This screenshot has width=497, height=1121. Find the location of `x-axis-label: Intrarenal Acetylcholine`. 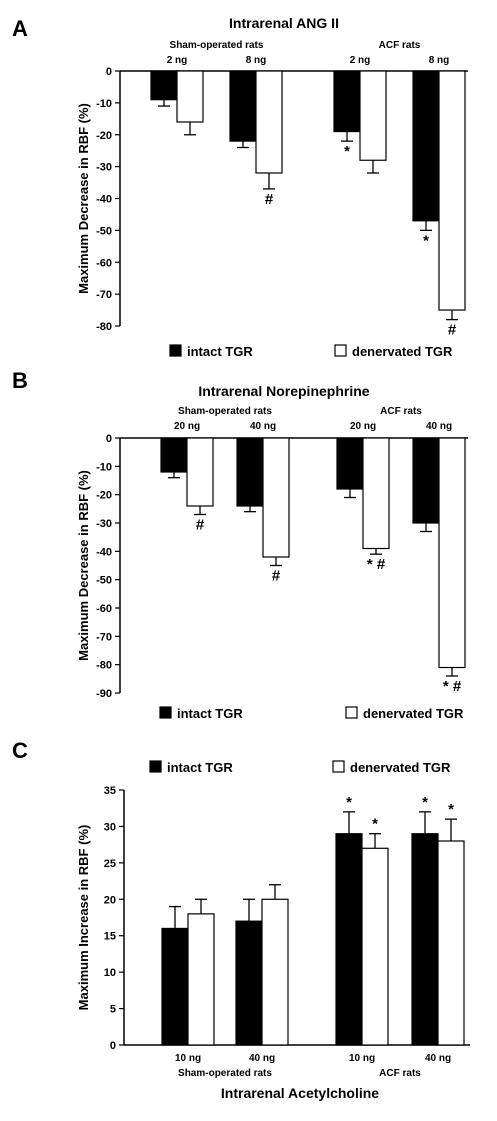

x-axis-label: Intrarenal Acetylcholine is located at coordinates (300, 1093).